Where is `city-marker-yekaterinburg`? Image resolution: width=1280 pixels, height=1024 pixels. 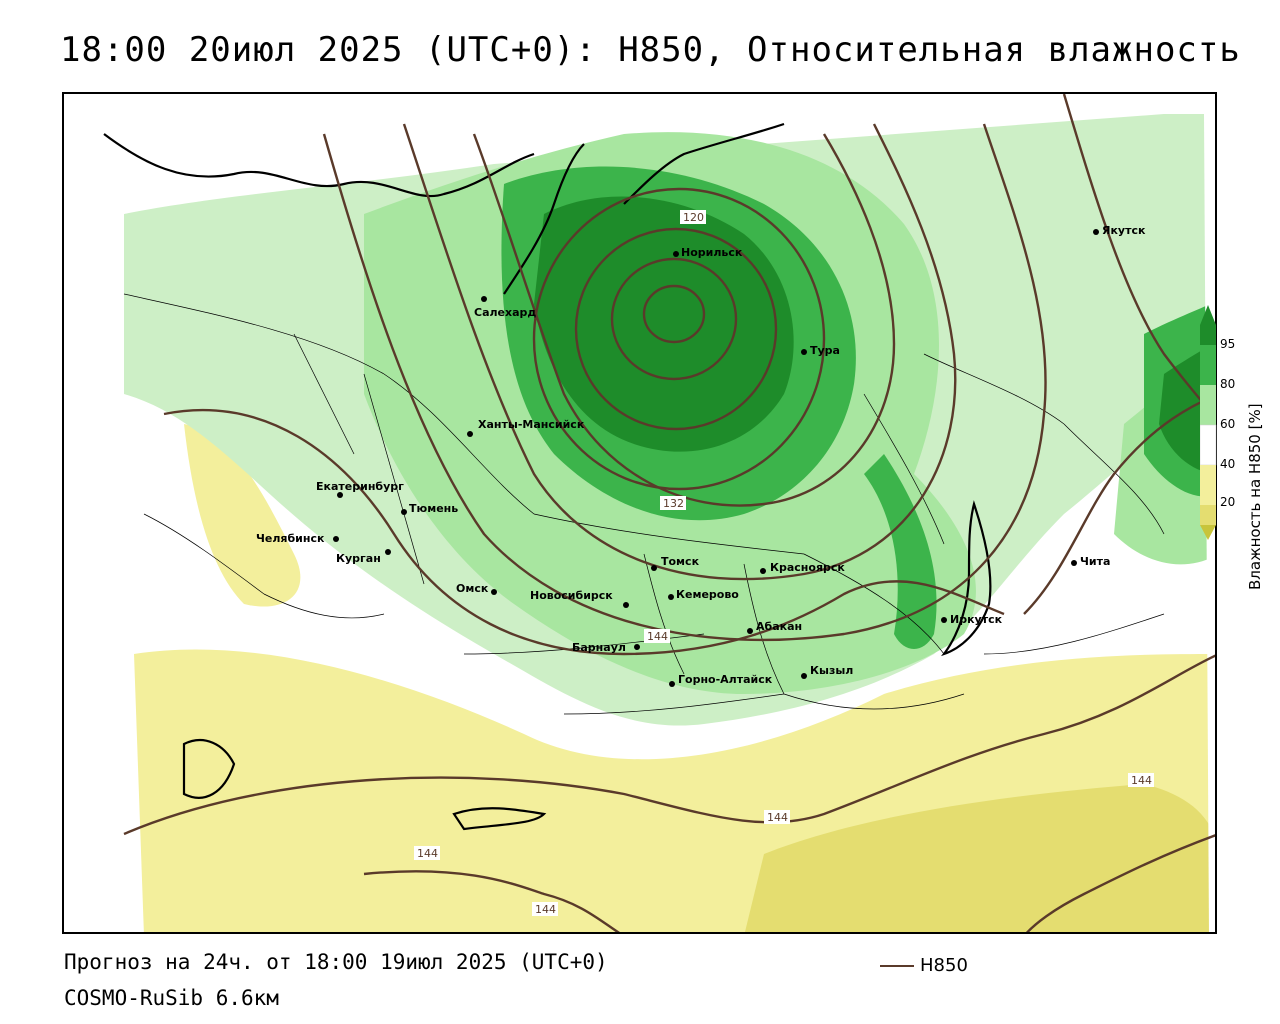
city-marker-yekaterinburg is located at coordinates (340, 495).